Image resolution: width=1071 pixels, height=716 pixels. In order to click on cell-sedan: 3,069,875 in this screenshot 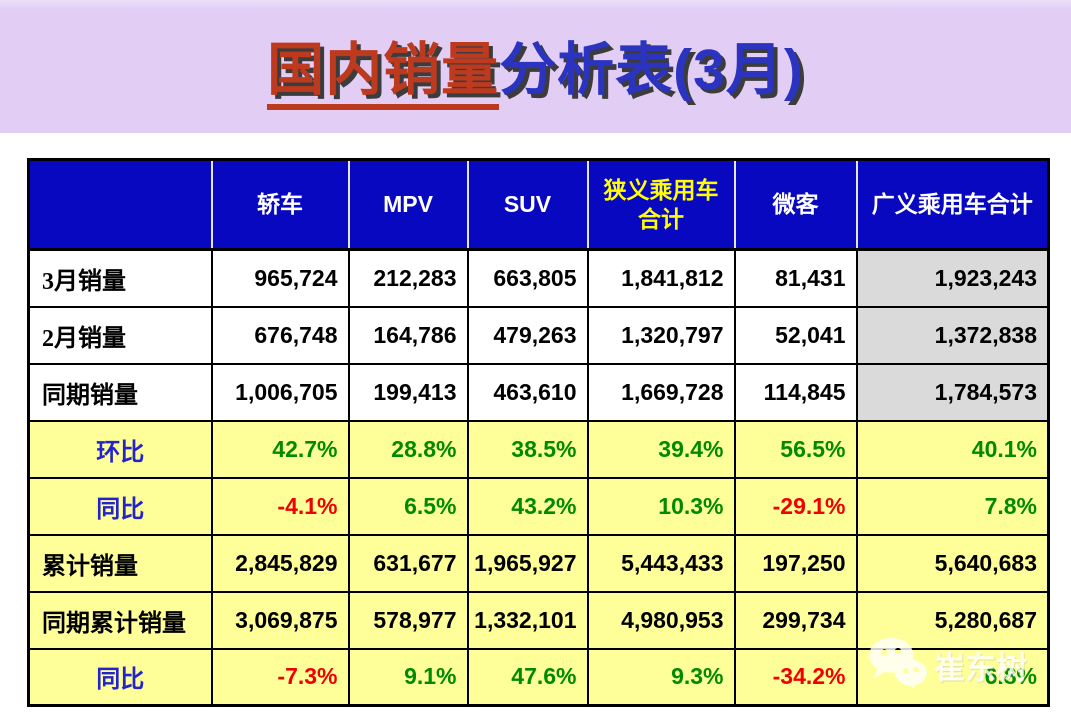, I will do `click(280, 620)`.